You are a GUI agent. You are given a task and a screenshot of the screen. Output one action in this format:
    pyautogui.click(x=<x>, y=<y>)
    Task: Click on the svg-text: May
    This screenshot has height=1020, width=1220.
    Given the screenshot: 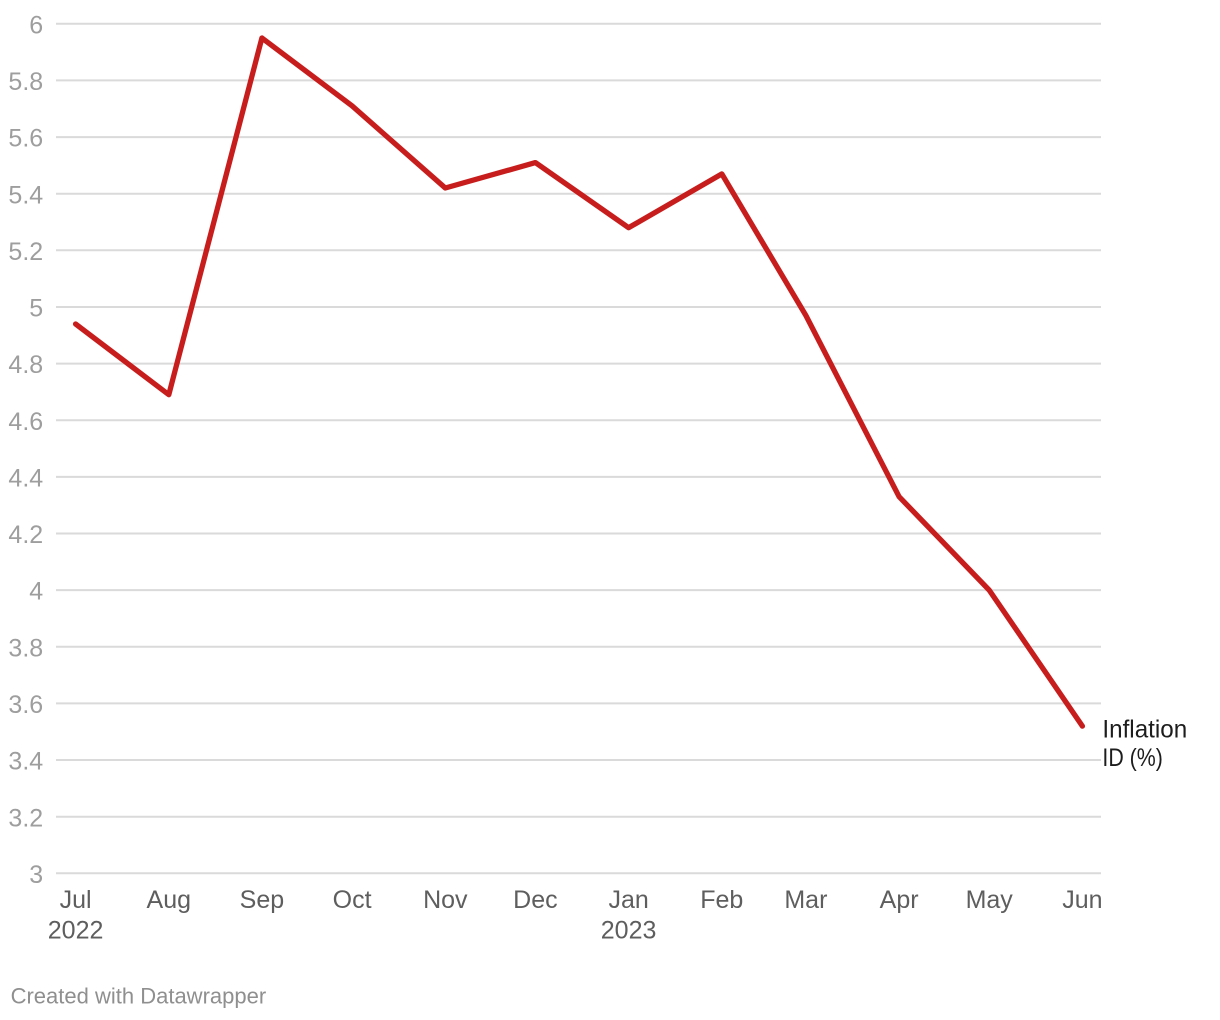 What is the action you would take?
    pyautogui.click(x=990, y=900)
    